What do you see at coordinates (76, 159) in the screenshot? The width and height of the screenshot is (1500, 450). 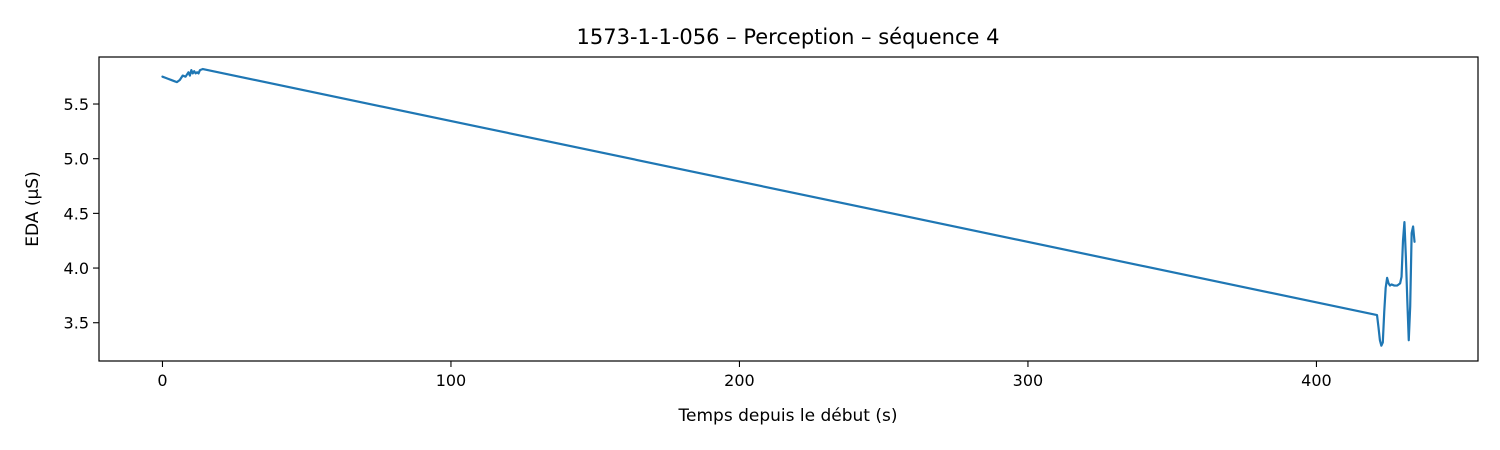 I see `y-tick-label: 5.0` at bounding box center [76, 159].